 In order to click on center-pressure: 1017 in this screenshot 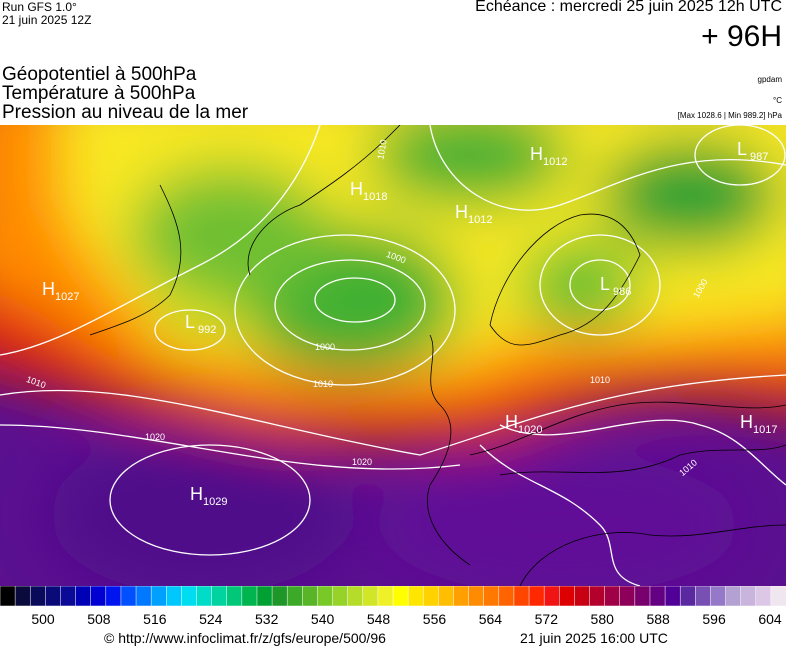, I will do `click(765, 430)`.